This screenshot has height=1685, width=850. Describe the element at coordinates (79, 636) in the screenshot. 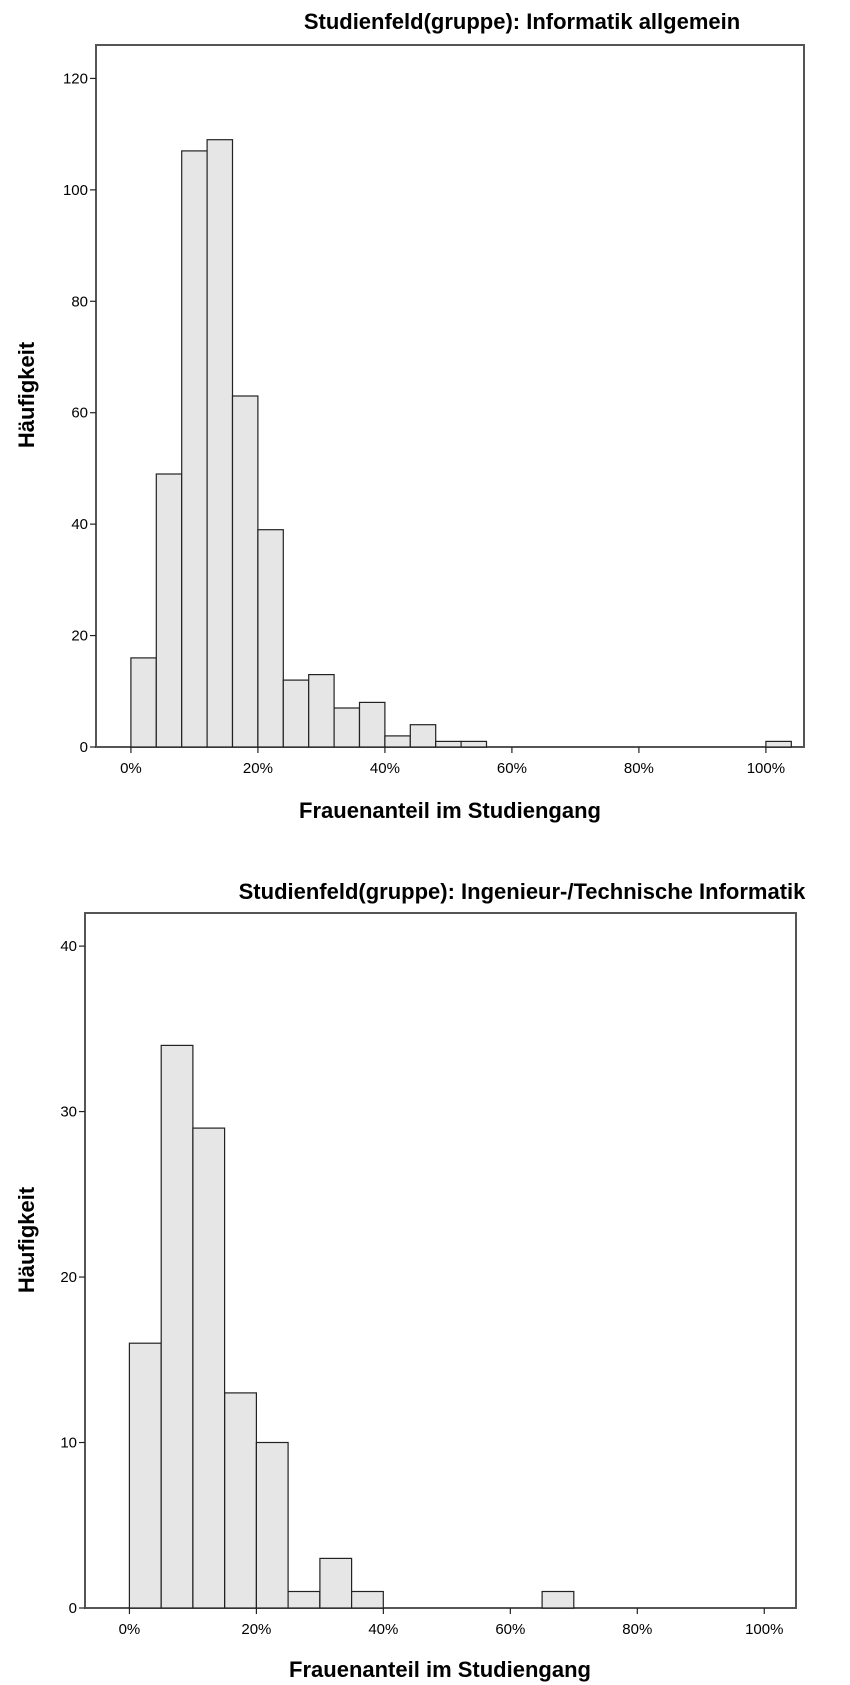

I see `chart-1-y-tick-label-1: 20` at that location.